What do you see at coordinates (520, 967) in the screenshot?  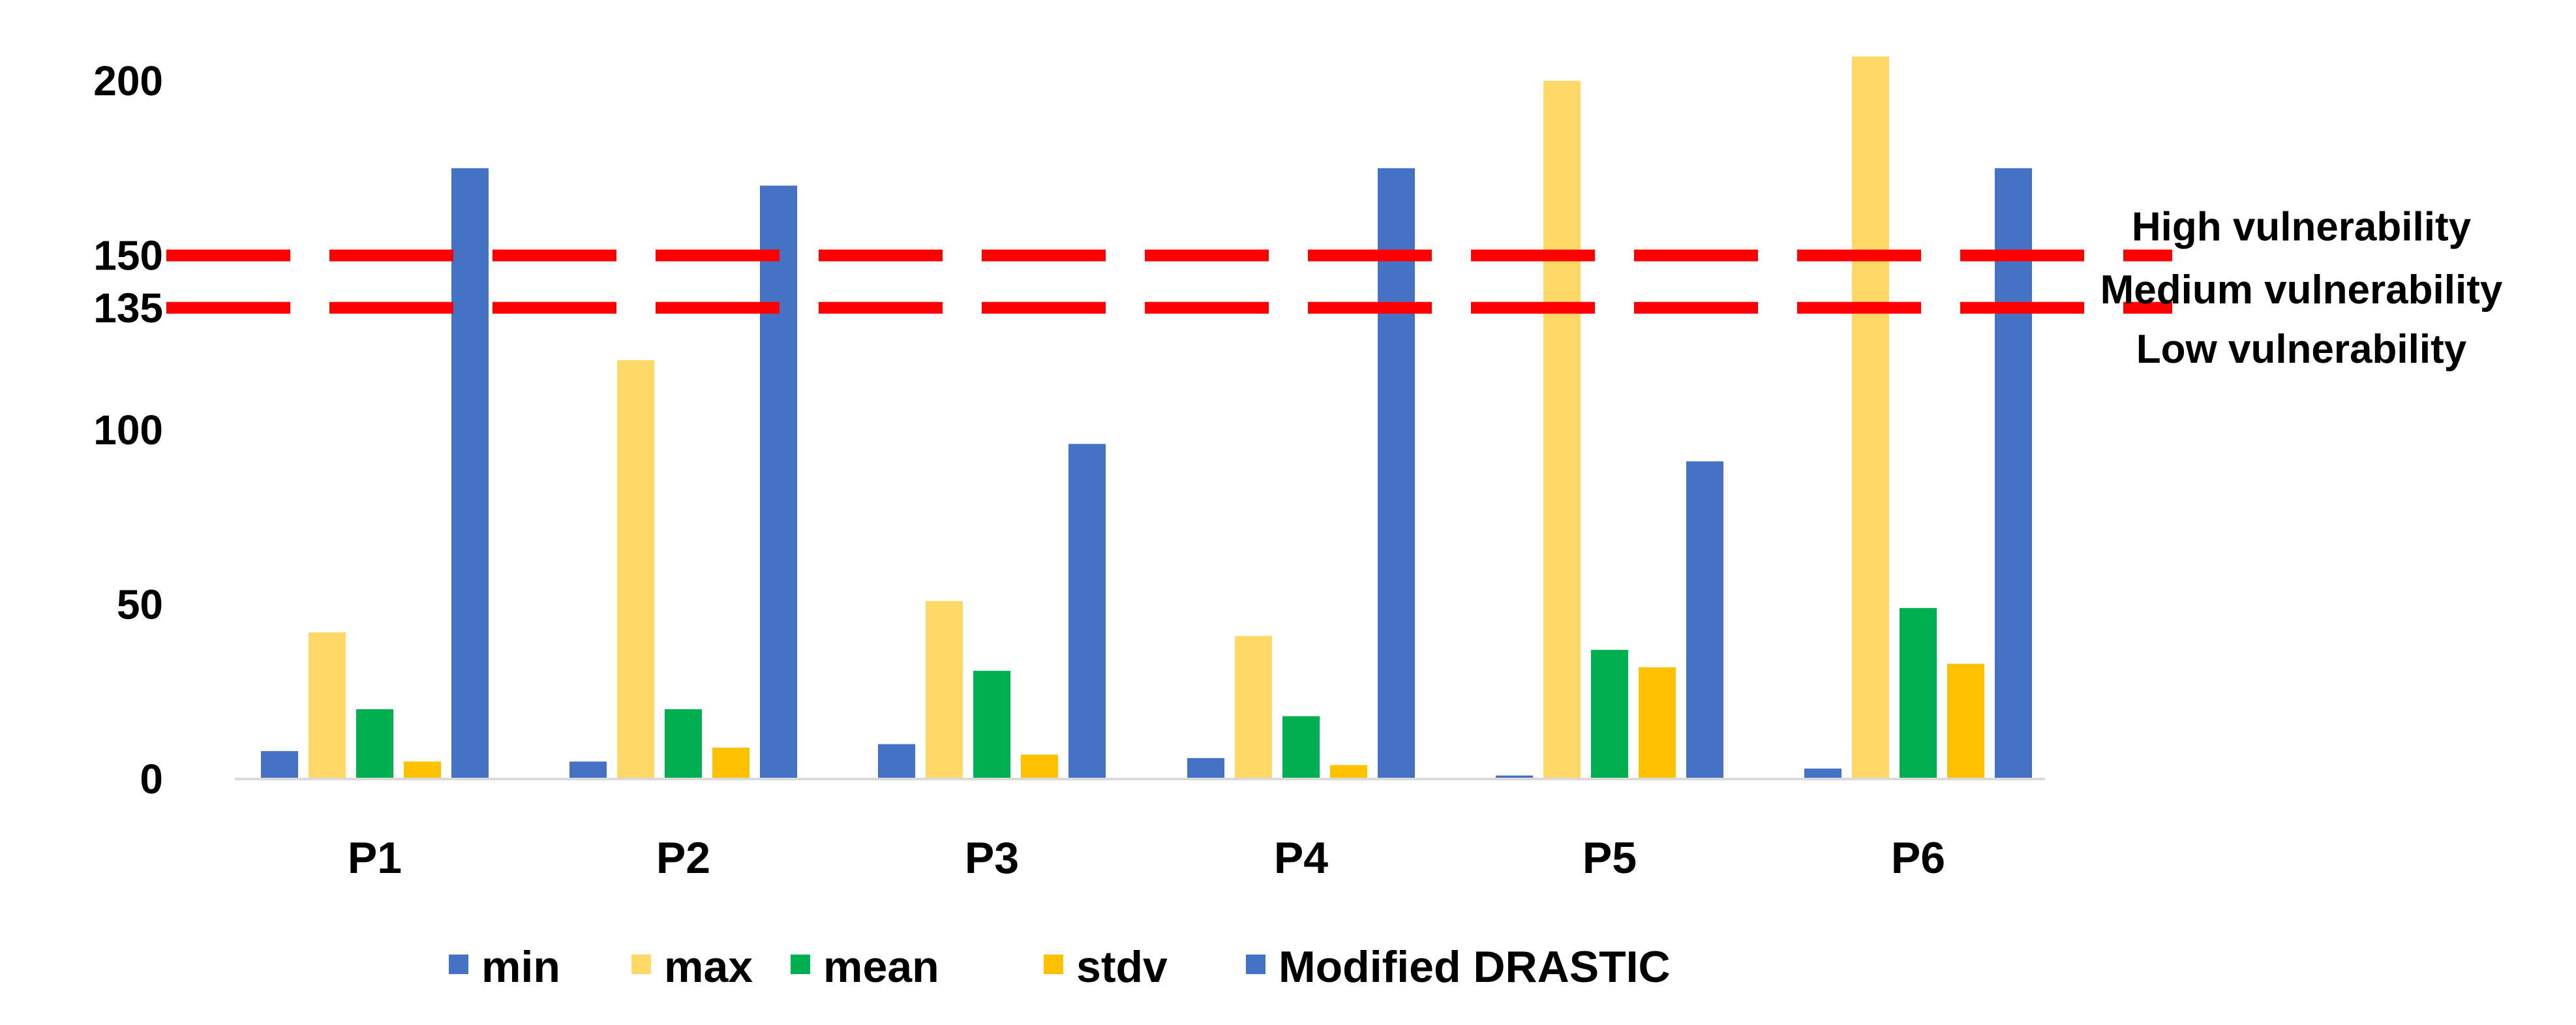 I see `legend-label-min: min` at bounding box center [520, 967].